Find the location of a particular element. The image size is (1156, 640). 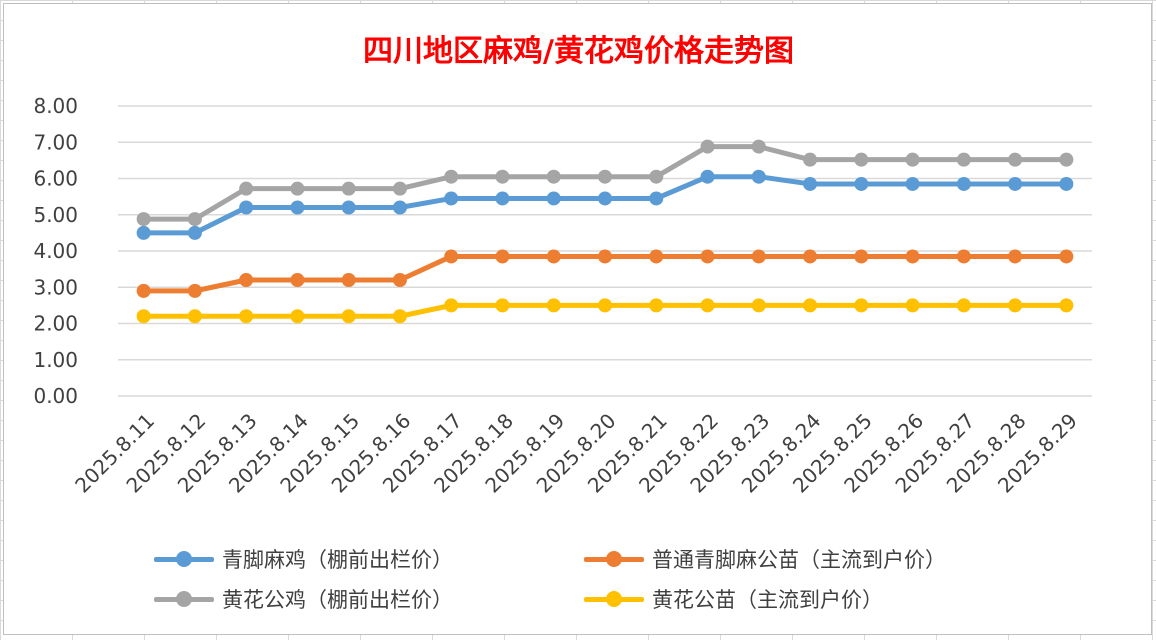

legend-label: 黄花公鸡（棚前出栏价） is located at coordinates (337, 600).